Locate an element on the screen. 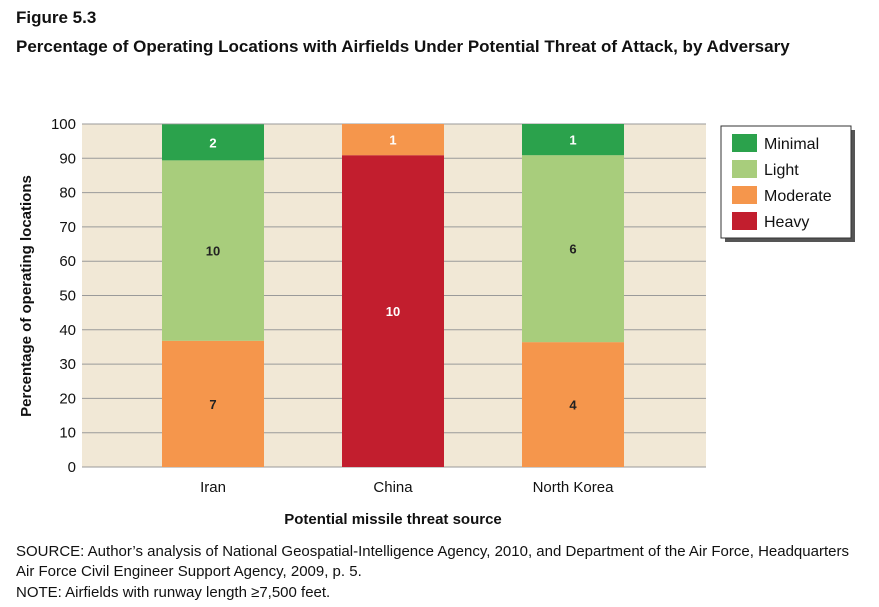  legend-swatch-light is located at coordinates (744, 169).